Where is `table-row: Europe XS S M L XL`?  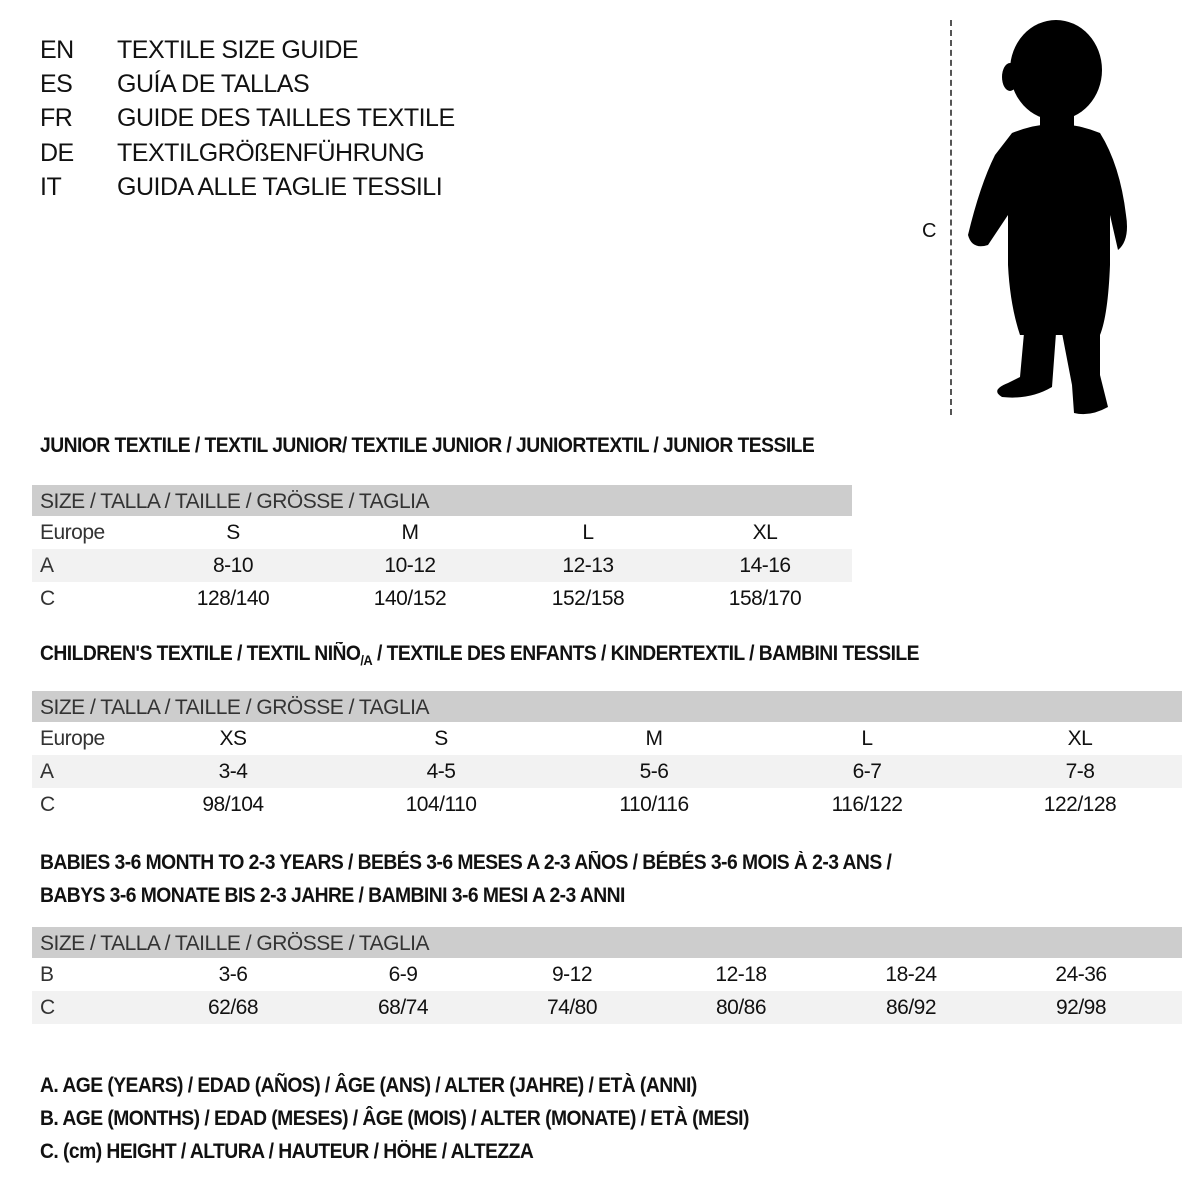
table-row: Europe XS S M L XL is located at coordinates (607, 738).